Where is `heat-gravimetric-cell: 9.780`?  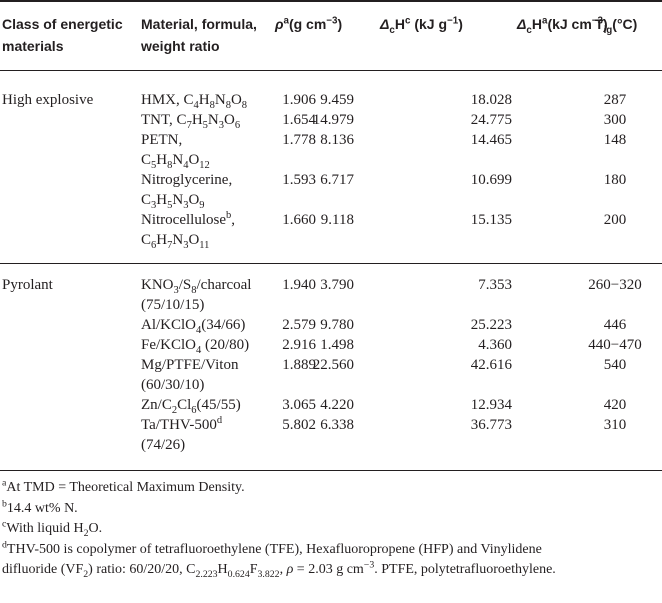
heat-gravimetric-cell: 9.780 is located at coordinates (337, 325).